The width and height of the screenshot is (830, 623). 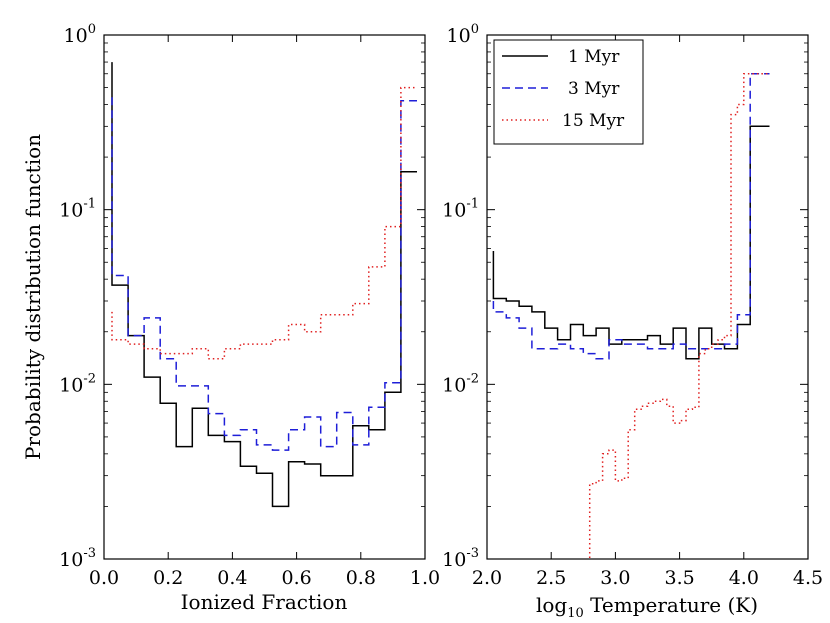 I want to click on x-tick-label-0-1: 0.2, so click(x=168, y=578).